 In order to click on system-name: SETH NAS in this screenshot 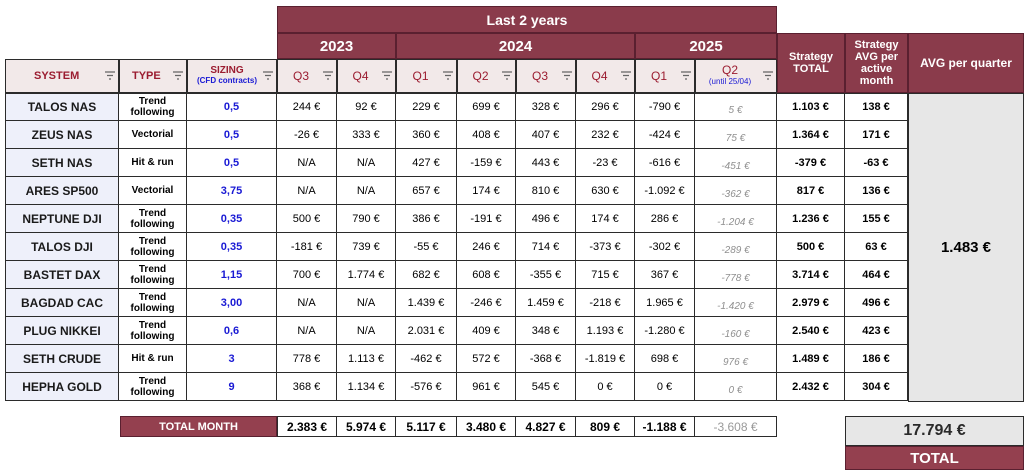, I will do `click(62, 162)`.